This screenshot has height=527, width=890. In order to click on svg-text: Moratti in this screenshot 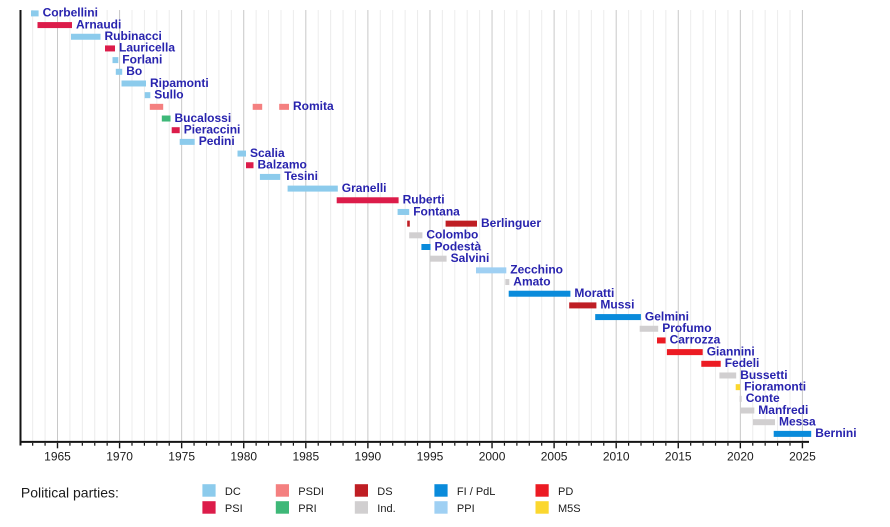, I will do `click(594, 293)`.